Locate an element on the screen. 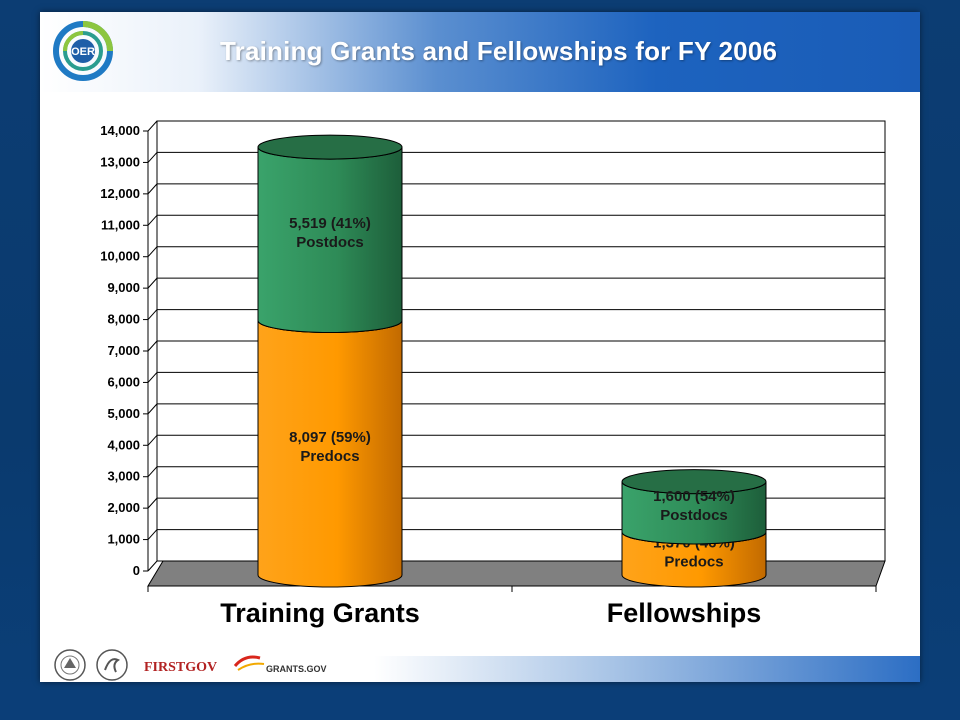 The width and height of the screenshot is (960, 720). grantsgov-text: GRANTS.GOV is located at coordinates (296, 669).